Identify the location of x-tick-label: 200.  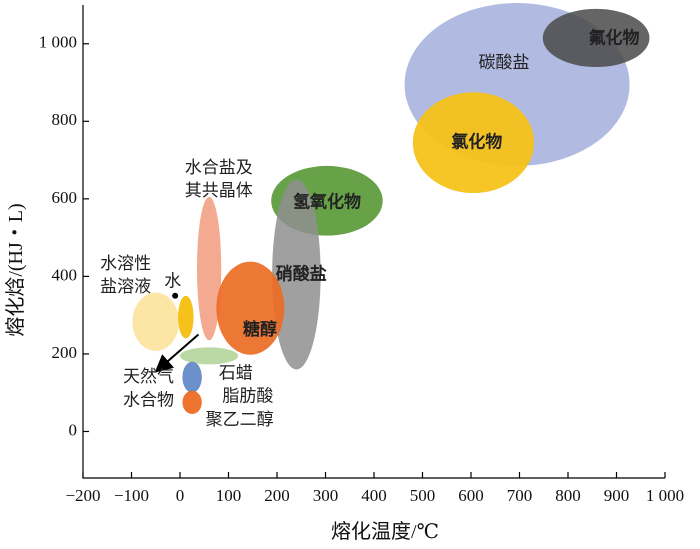
(277, 495).